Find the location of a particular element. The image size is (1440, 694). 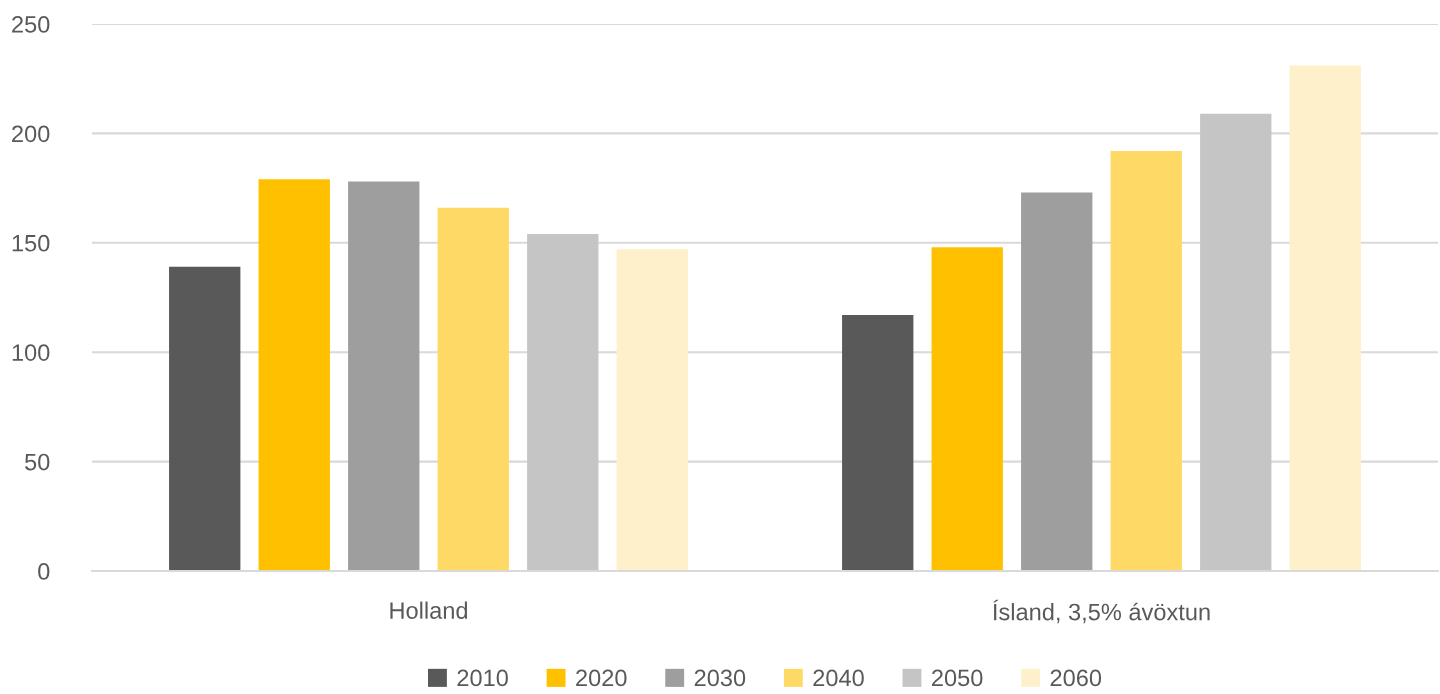

y-tick-label: 200 is located at coordinates (31, 134).